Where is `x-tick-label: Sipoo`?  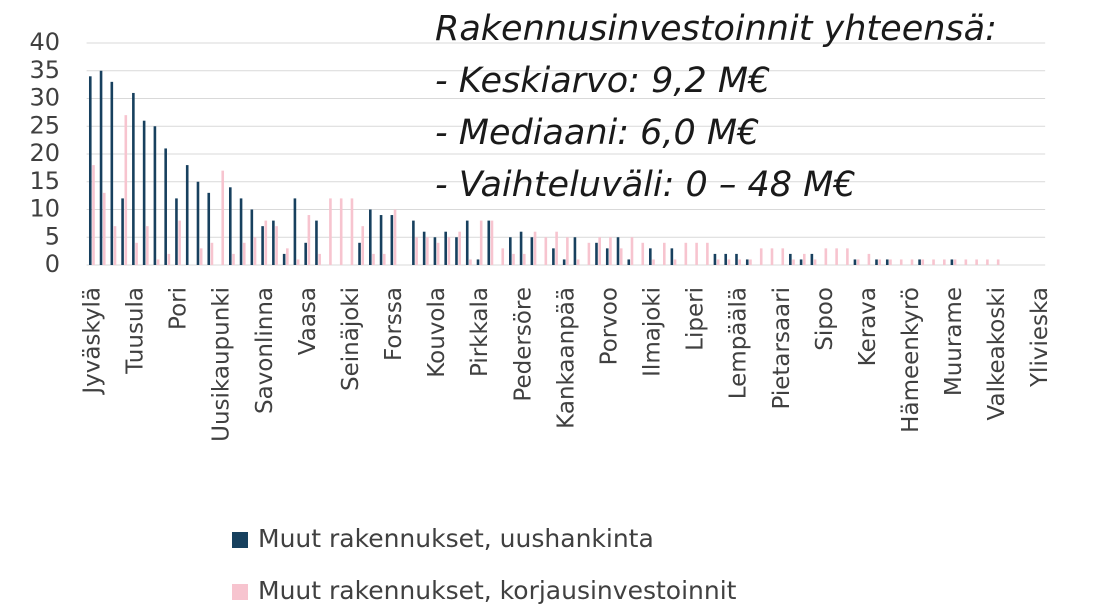
x-tick-label: Sipoo is located at coordinates (825, 319).